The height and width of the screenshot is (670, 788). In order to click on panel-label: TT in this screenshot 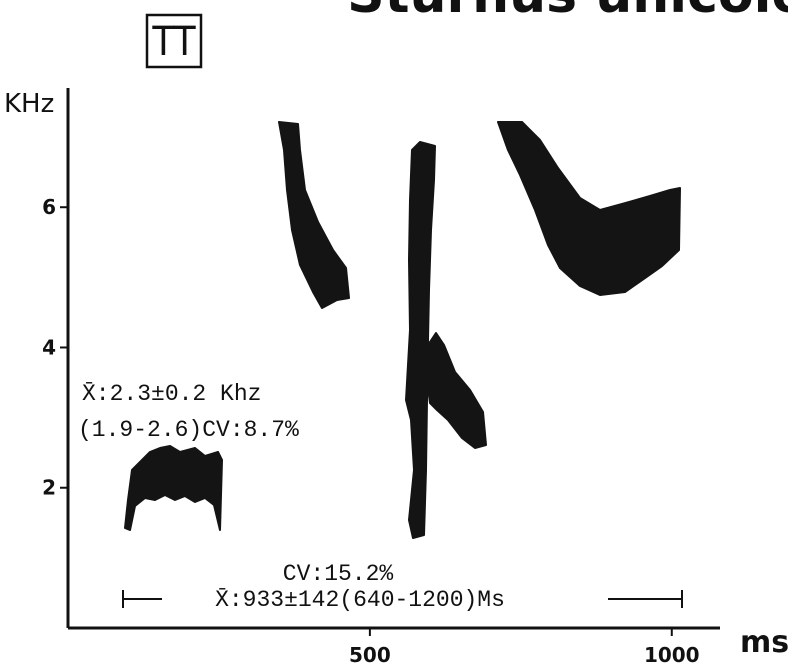, I will do `click(173, 42)`.